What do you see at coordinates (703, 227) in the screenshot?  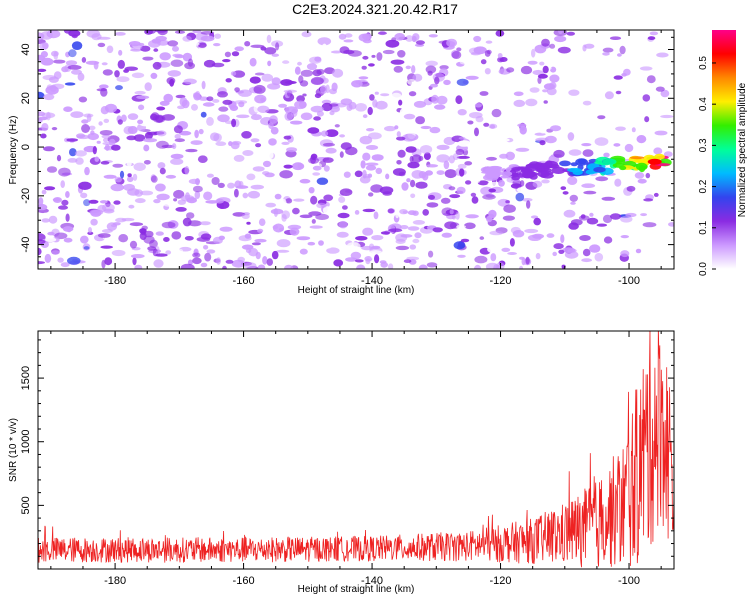 I see `colorbar-tick-label: 0.1` at bounding box center [703, 227].